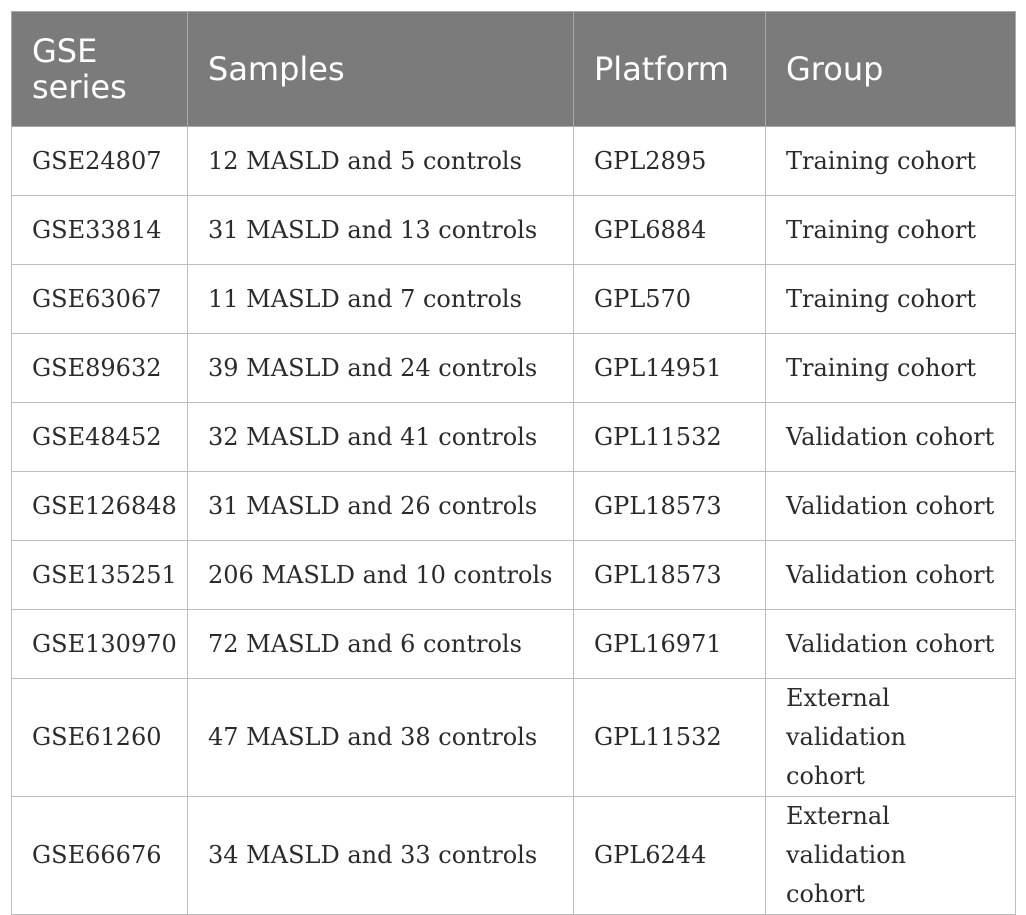 This screenshot has width=1026, height=915. What do you see at coordinates (380, 575) in the screenshot?
I see `cell-samples: 206 MASLD and 10 controls` at bounding box center [380, 575].